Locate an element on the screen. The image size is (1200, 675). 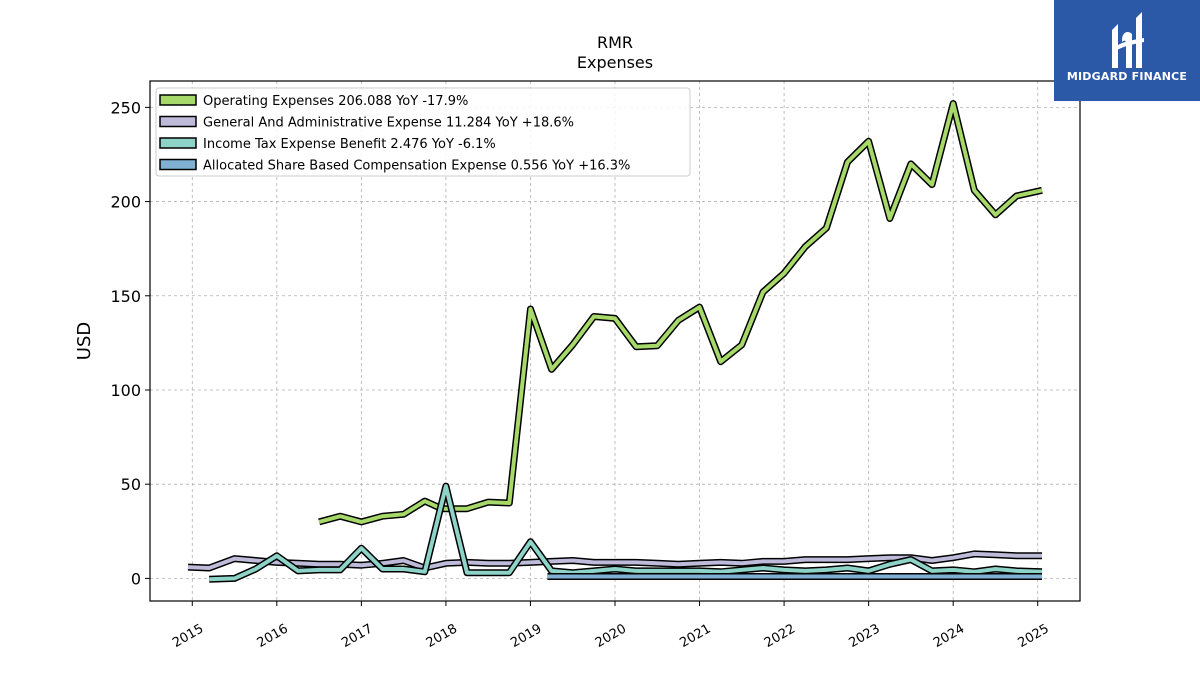
x-tick-label: 2021 is located at coordinates (695, 636).